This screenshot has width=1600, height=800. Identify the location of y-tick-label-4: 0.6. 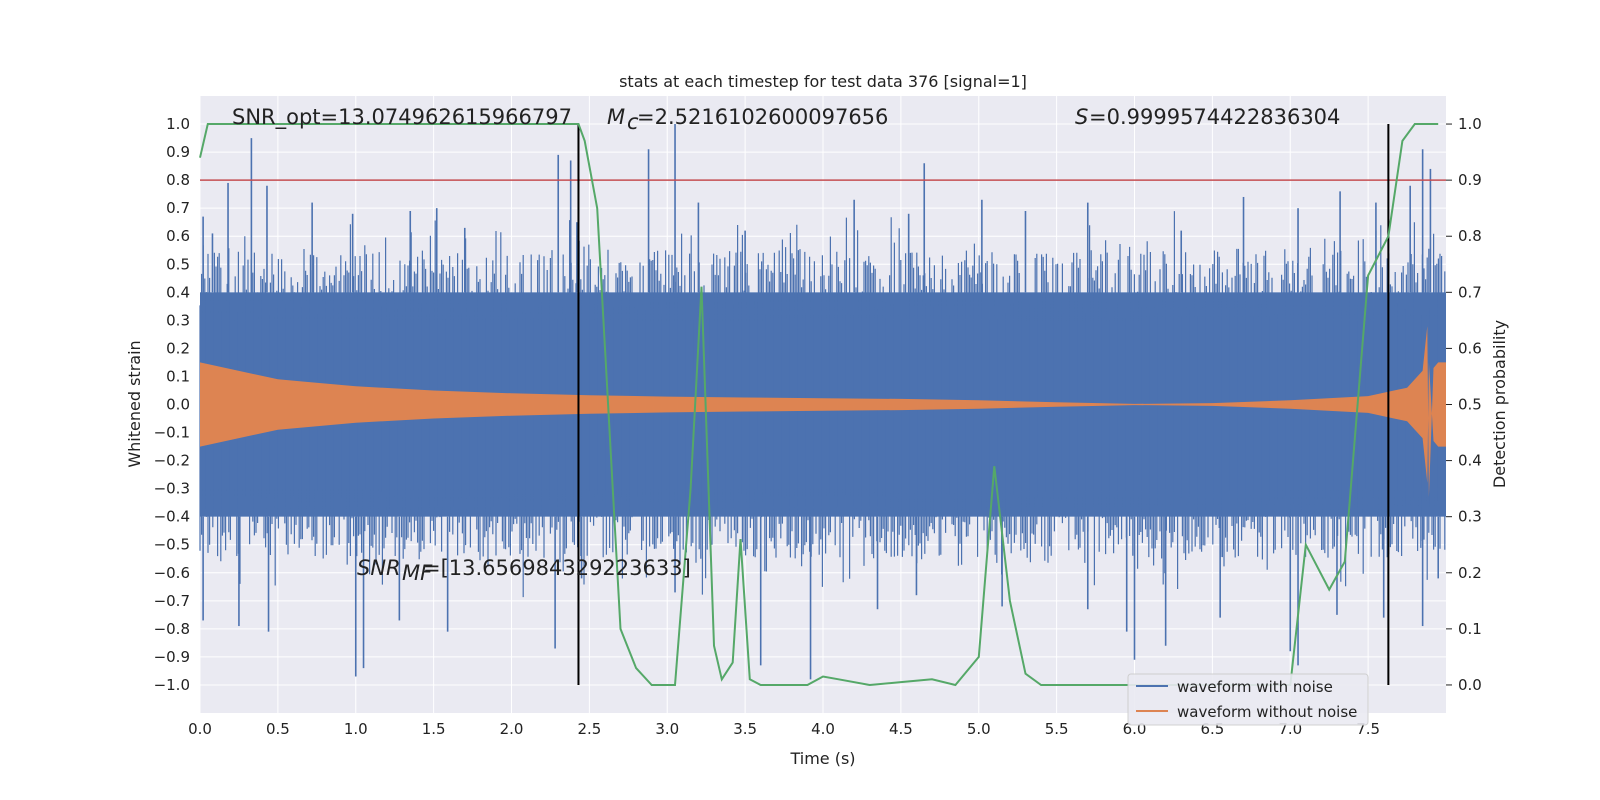
(178, 236).